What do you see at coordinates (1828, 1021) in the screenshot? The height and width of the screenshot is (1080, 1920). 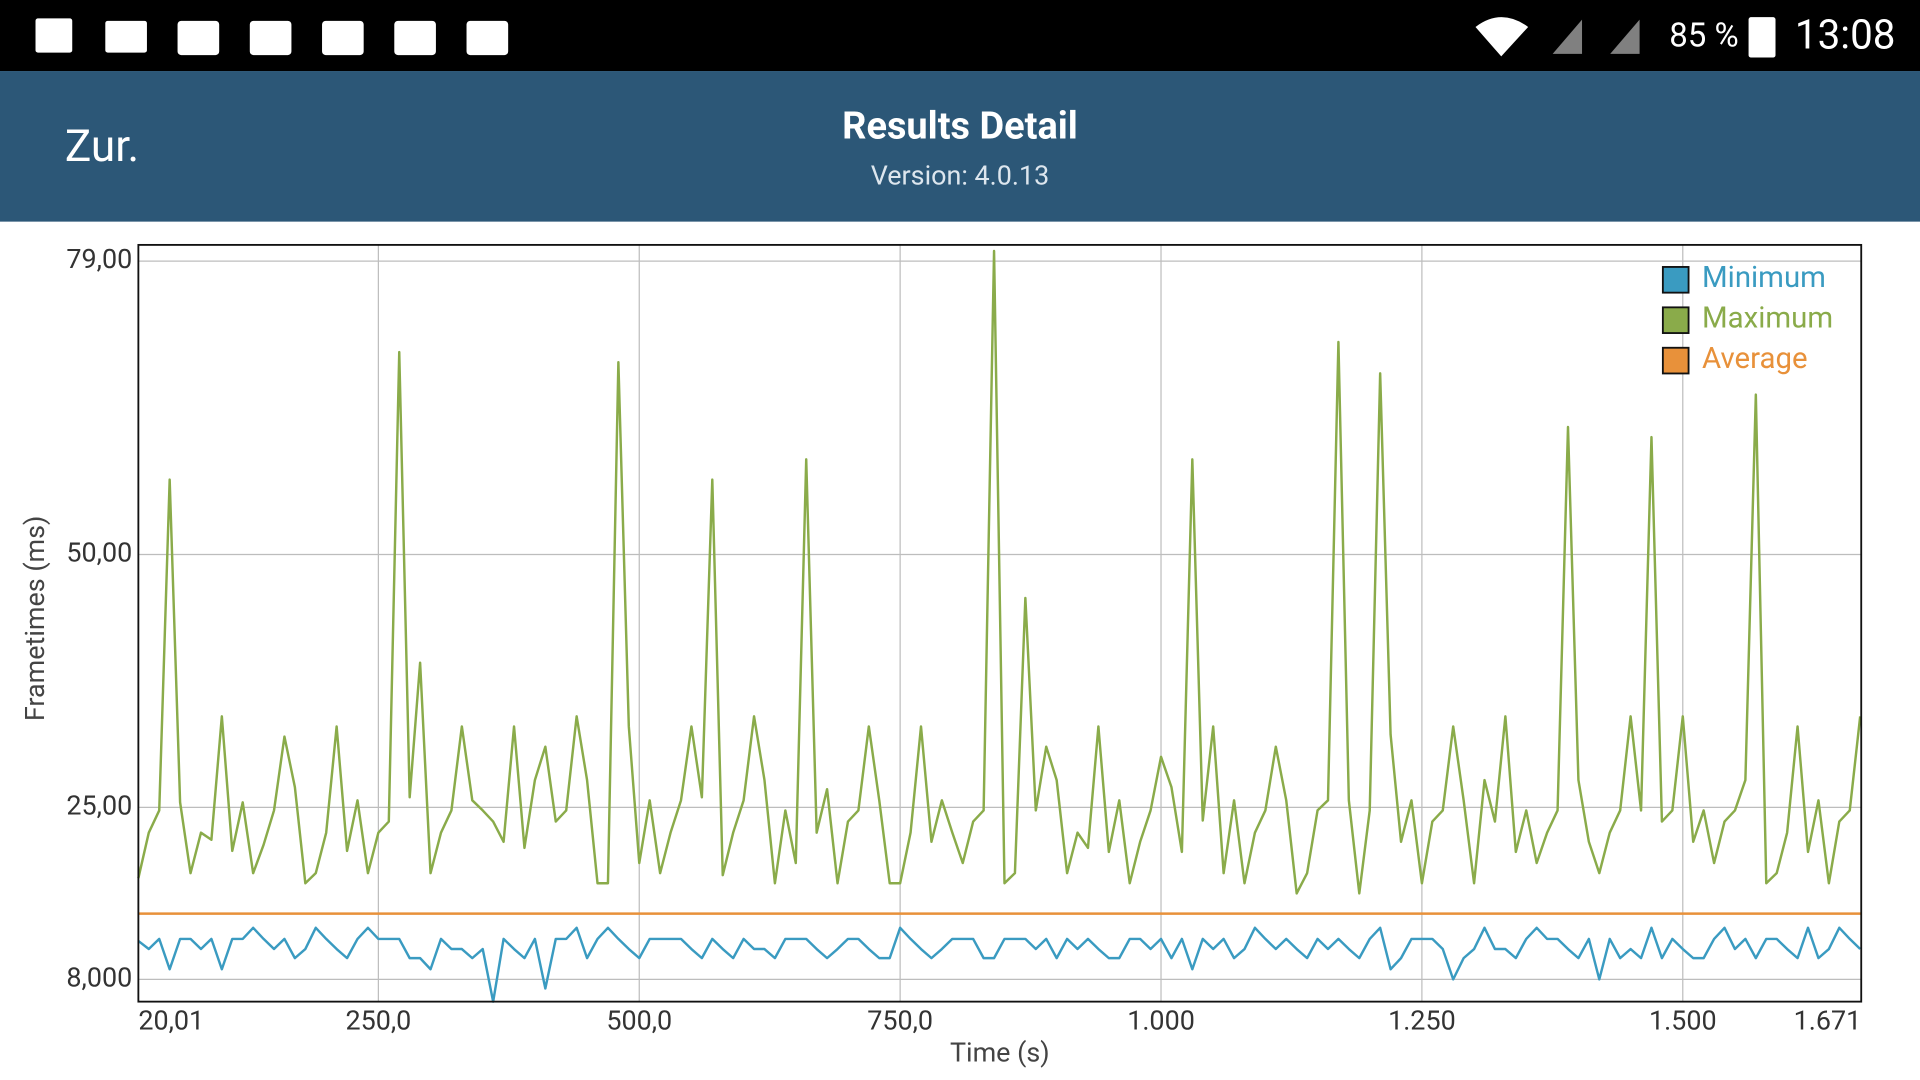 I see `x-tick-label: 1.671` at bounding box center [1828, 1021].